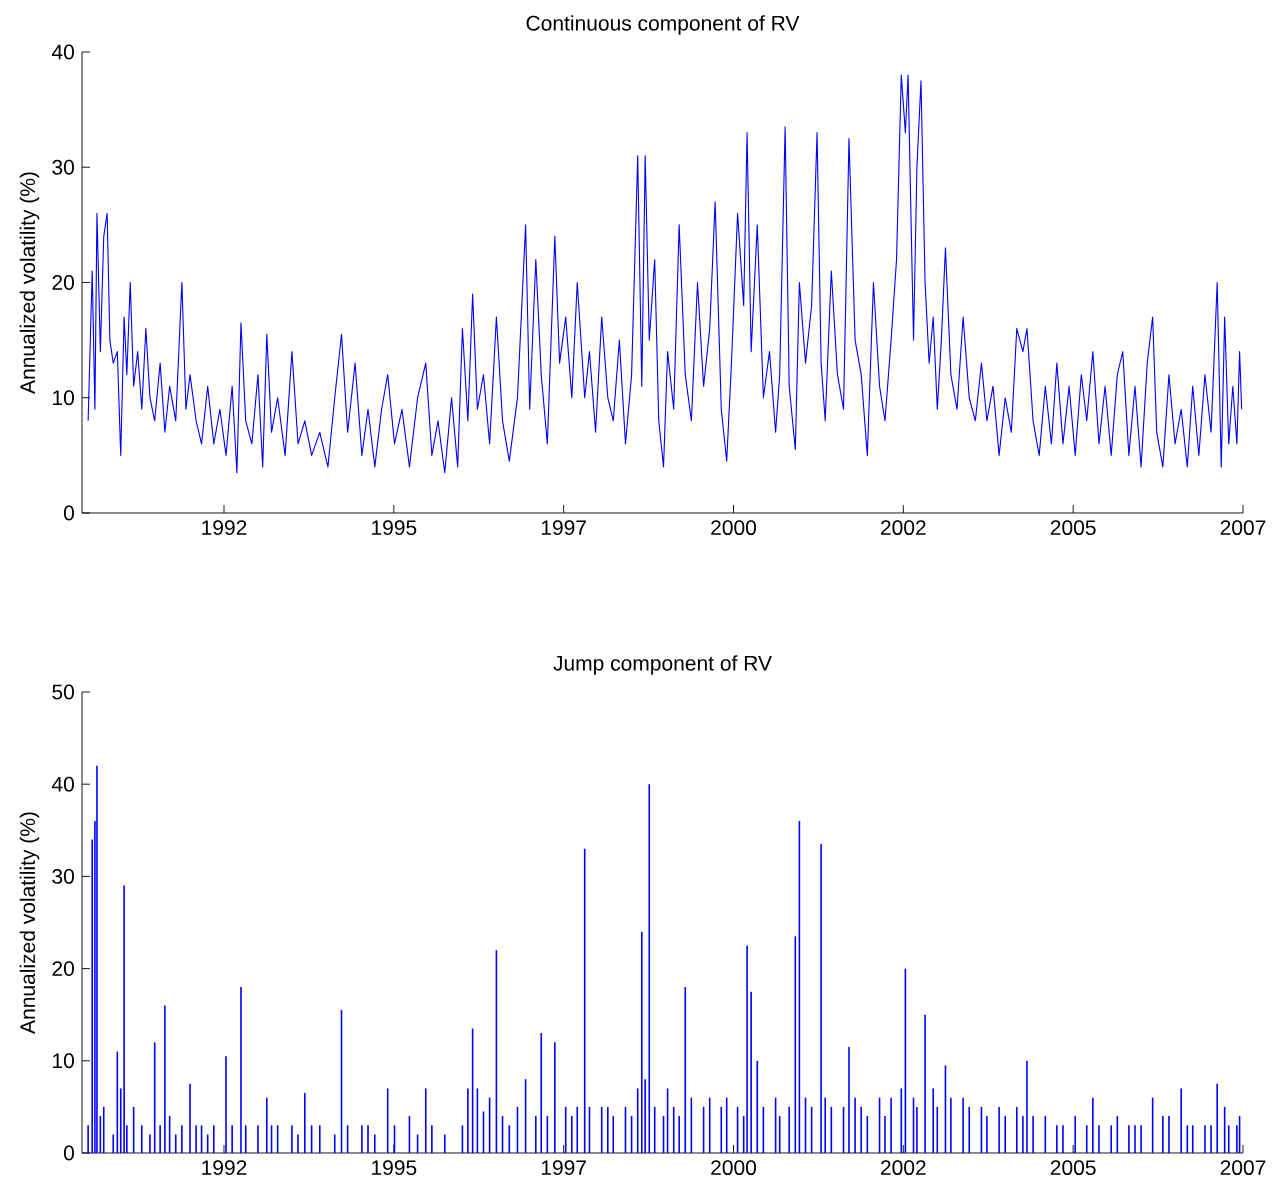 This screenshot has height=1199, width=1274. Describe the element at coordinates (663, 25) in the screenshot. I see `chart-title: Continuous component of RV` at that location.